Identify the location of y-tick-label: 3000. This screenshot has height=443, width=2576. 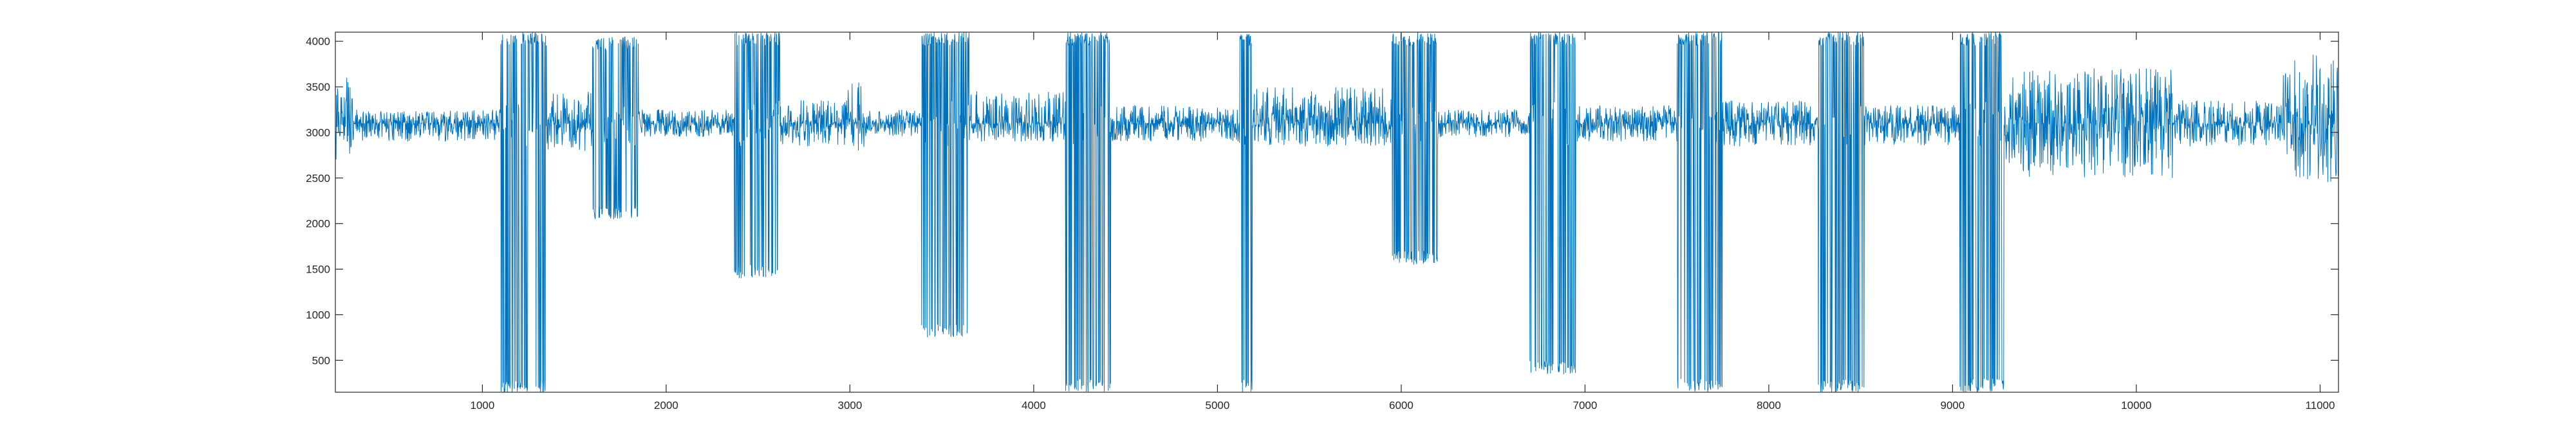
(318, 133).